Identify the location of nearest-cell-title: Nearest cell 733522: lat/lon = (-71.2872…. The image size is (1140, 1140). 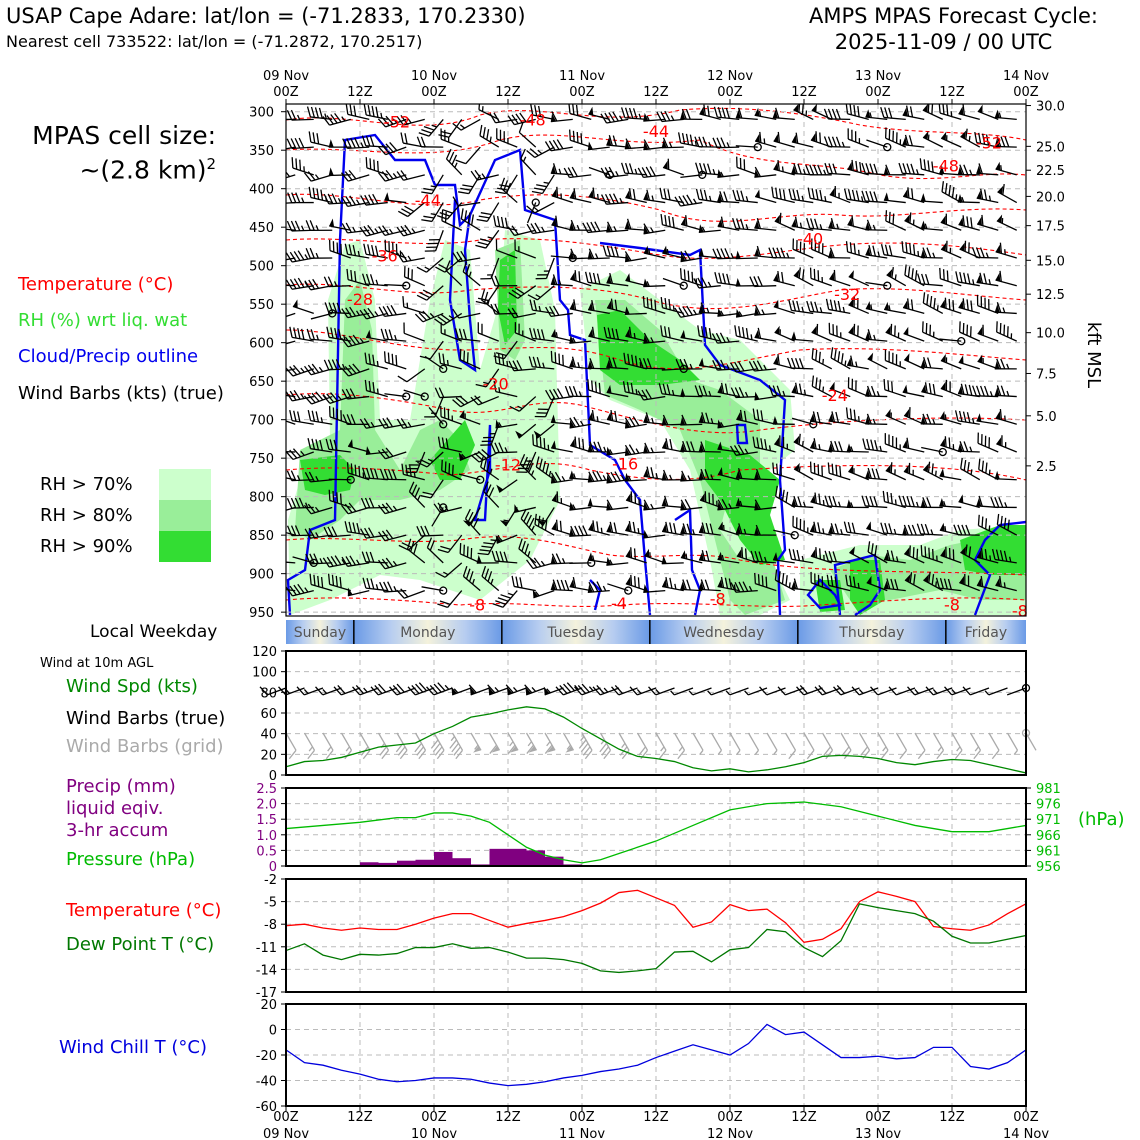
(214, 41).